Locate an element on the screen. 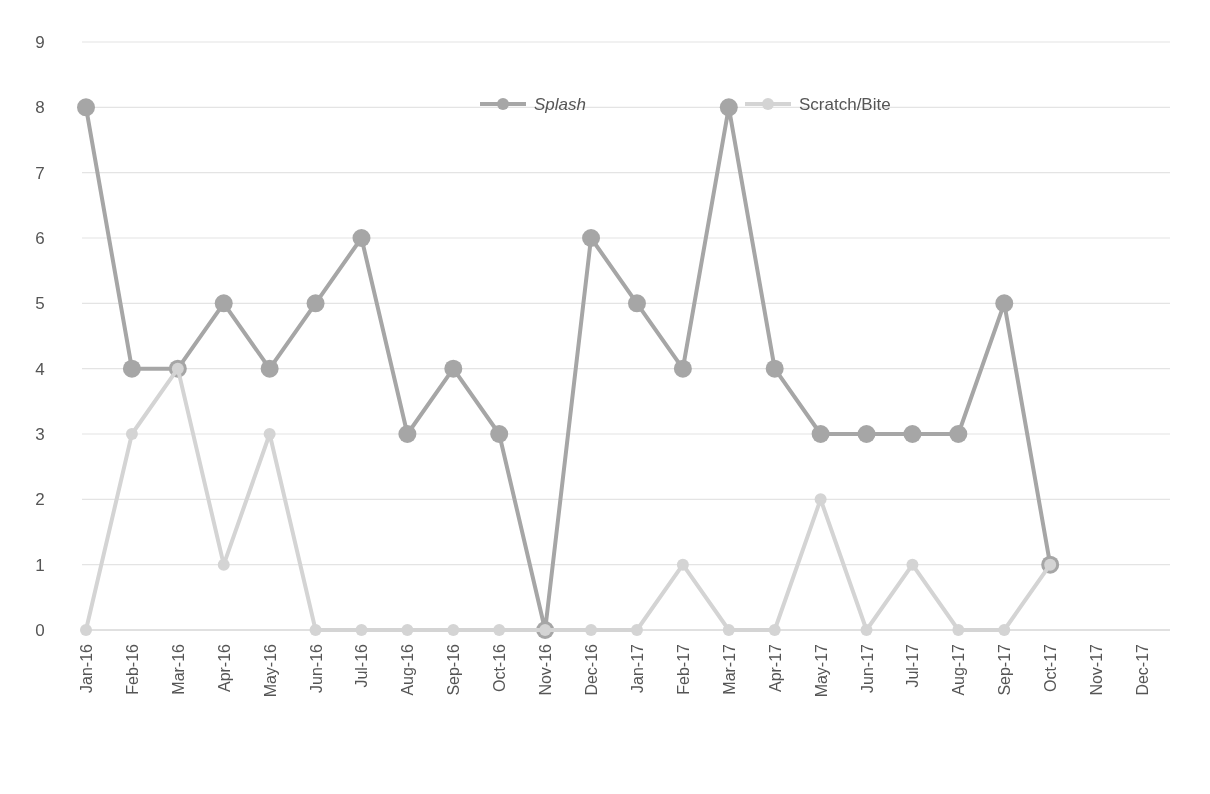 This screenshot has width=1210, height=794. x-tick-label: Sep-17 is located at coordinates (1005, 669).